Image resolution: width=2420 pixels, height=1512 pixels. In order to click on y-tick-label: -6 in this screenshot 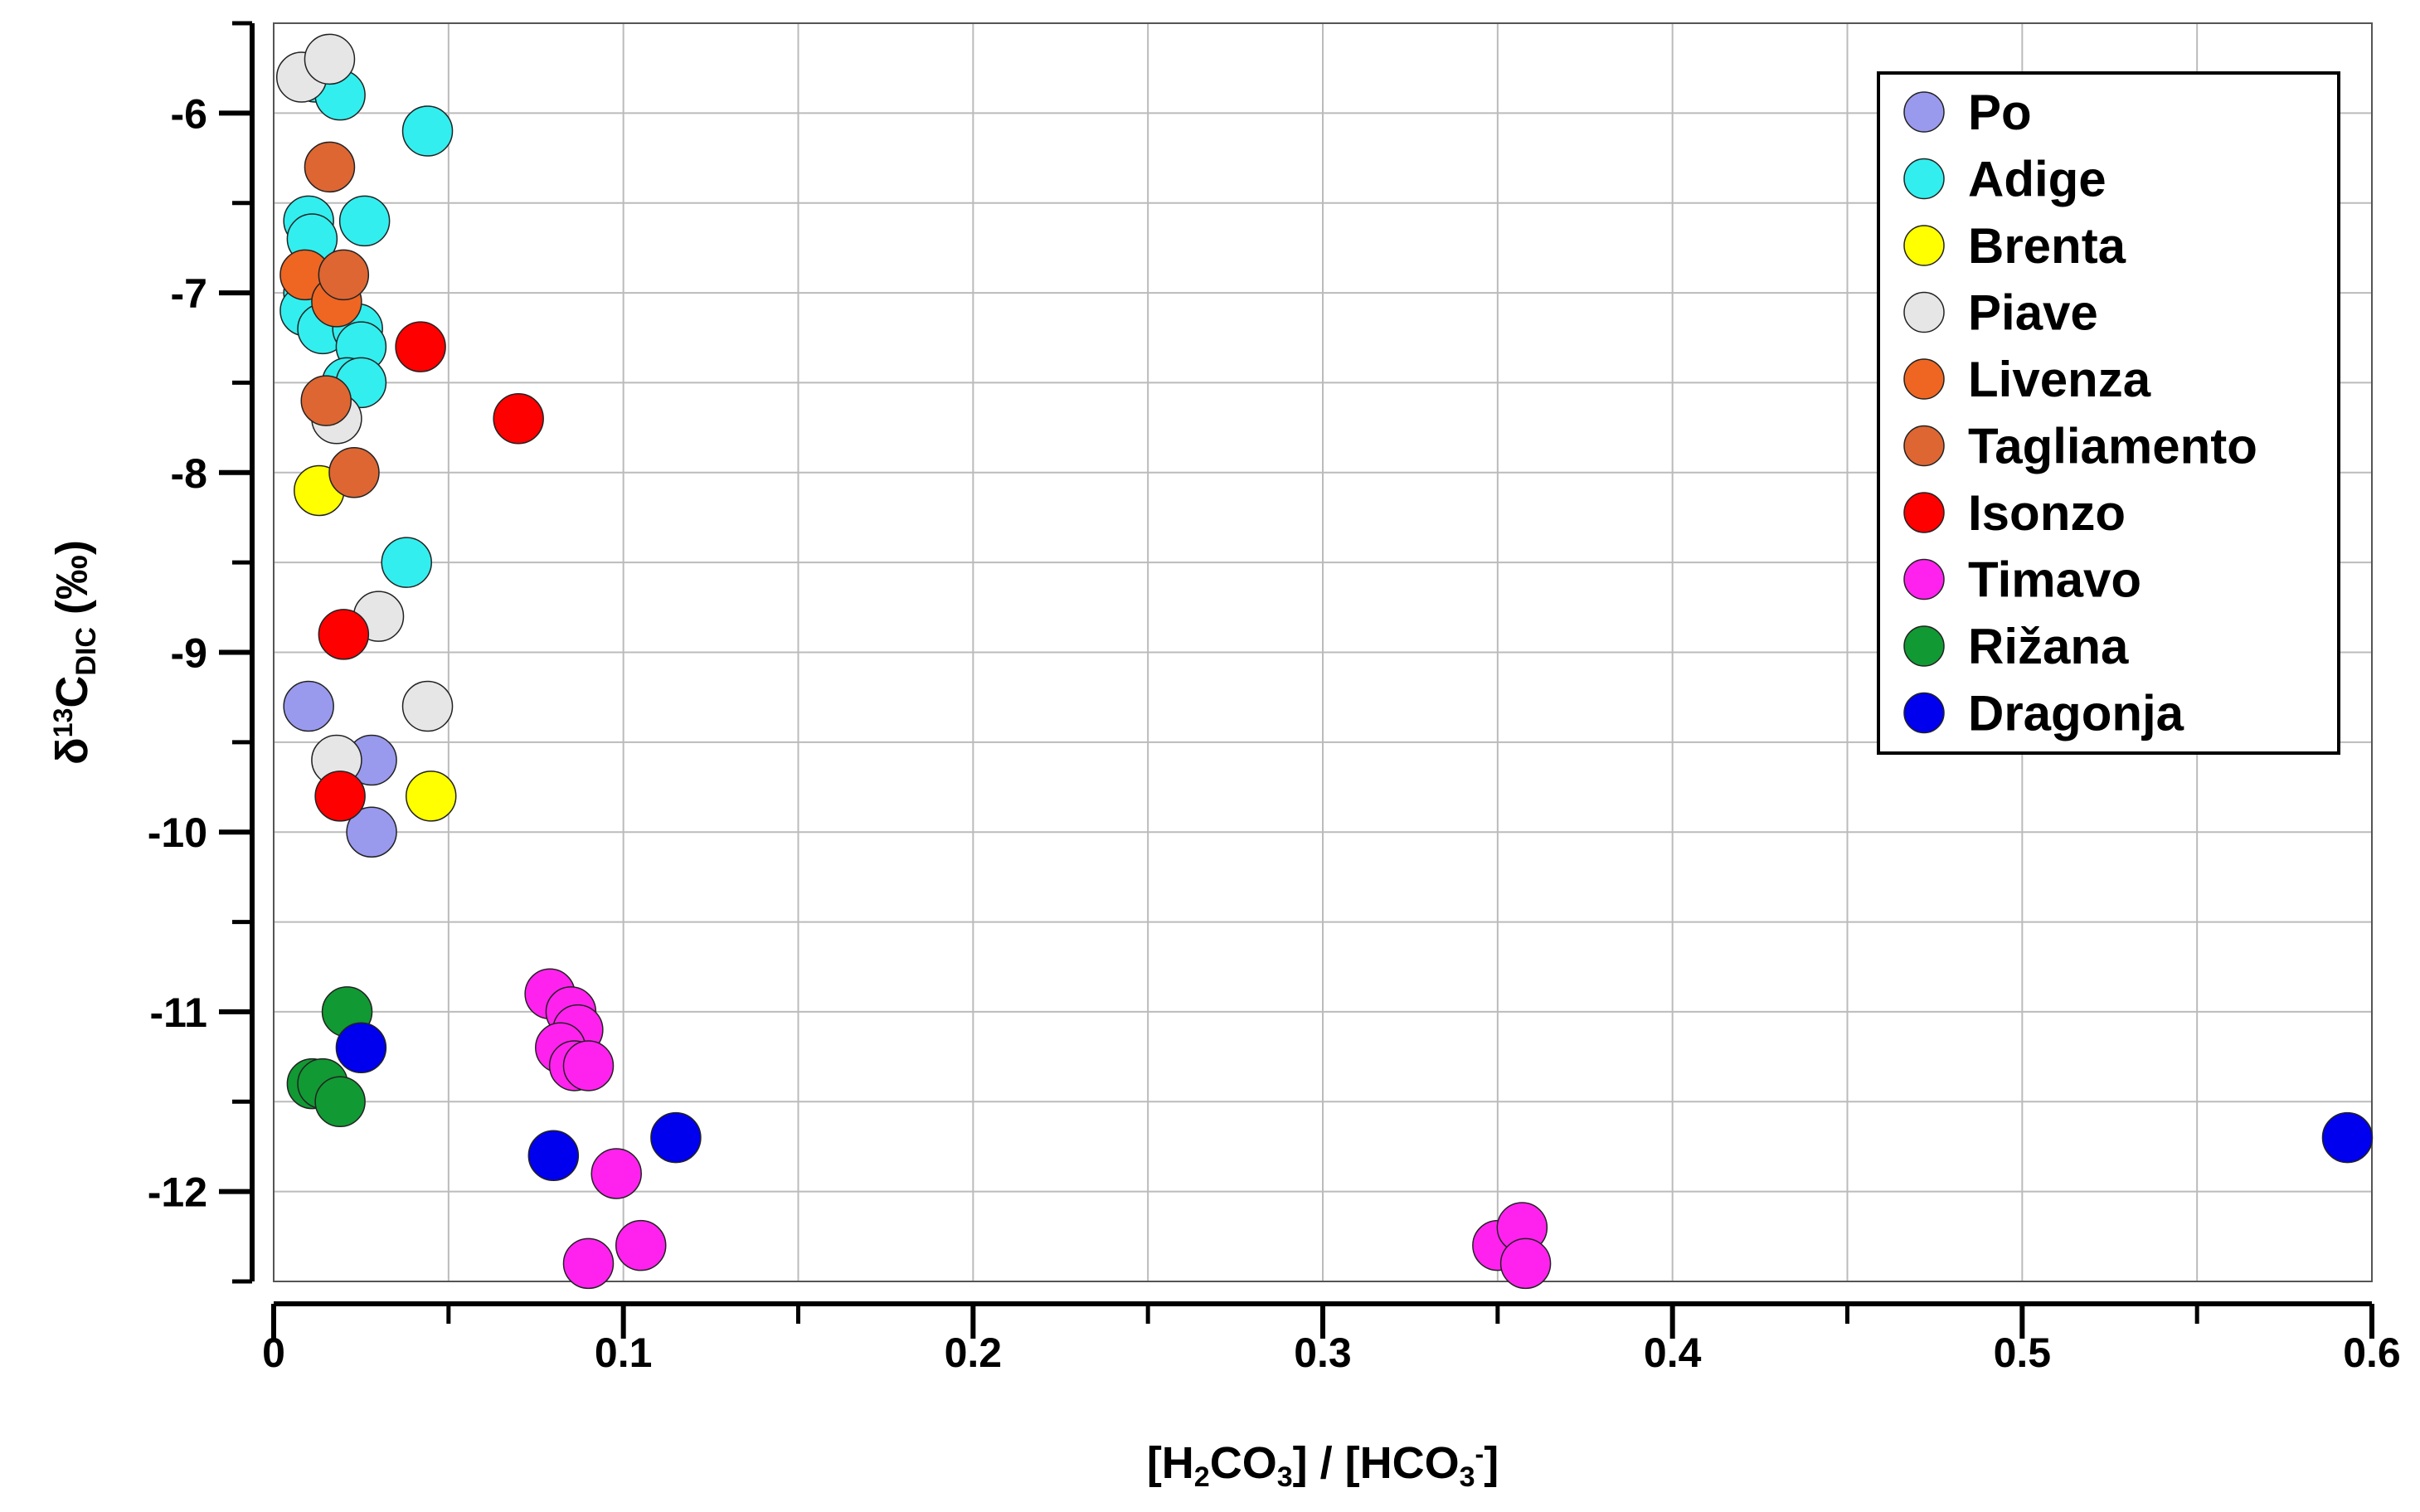, I will do `click(189, 114)`.